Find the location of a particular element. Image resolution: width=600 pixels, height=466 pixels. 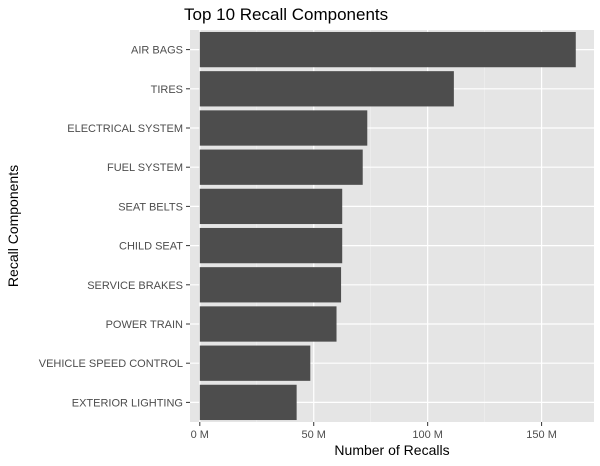

bar-tires is located at coordinates (326, 89).